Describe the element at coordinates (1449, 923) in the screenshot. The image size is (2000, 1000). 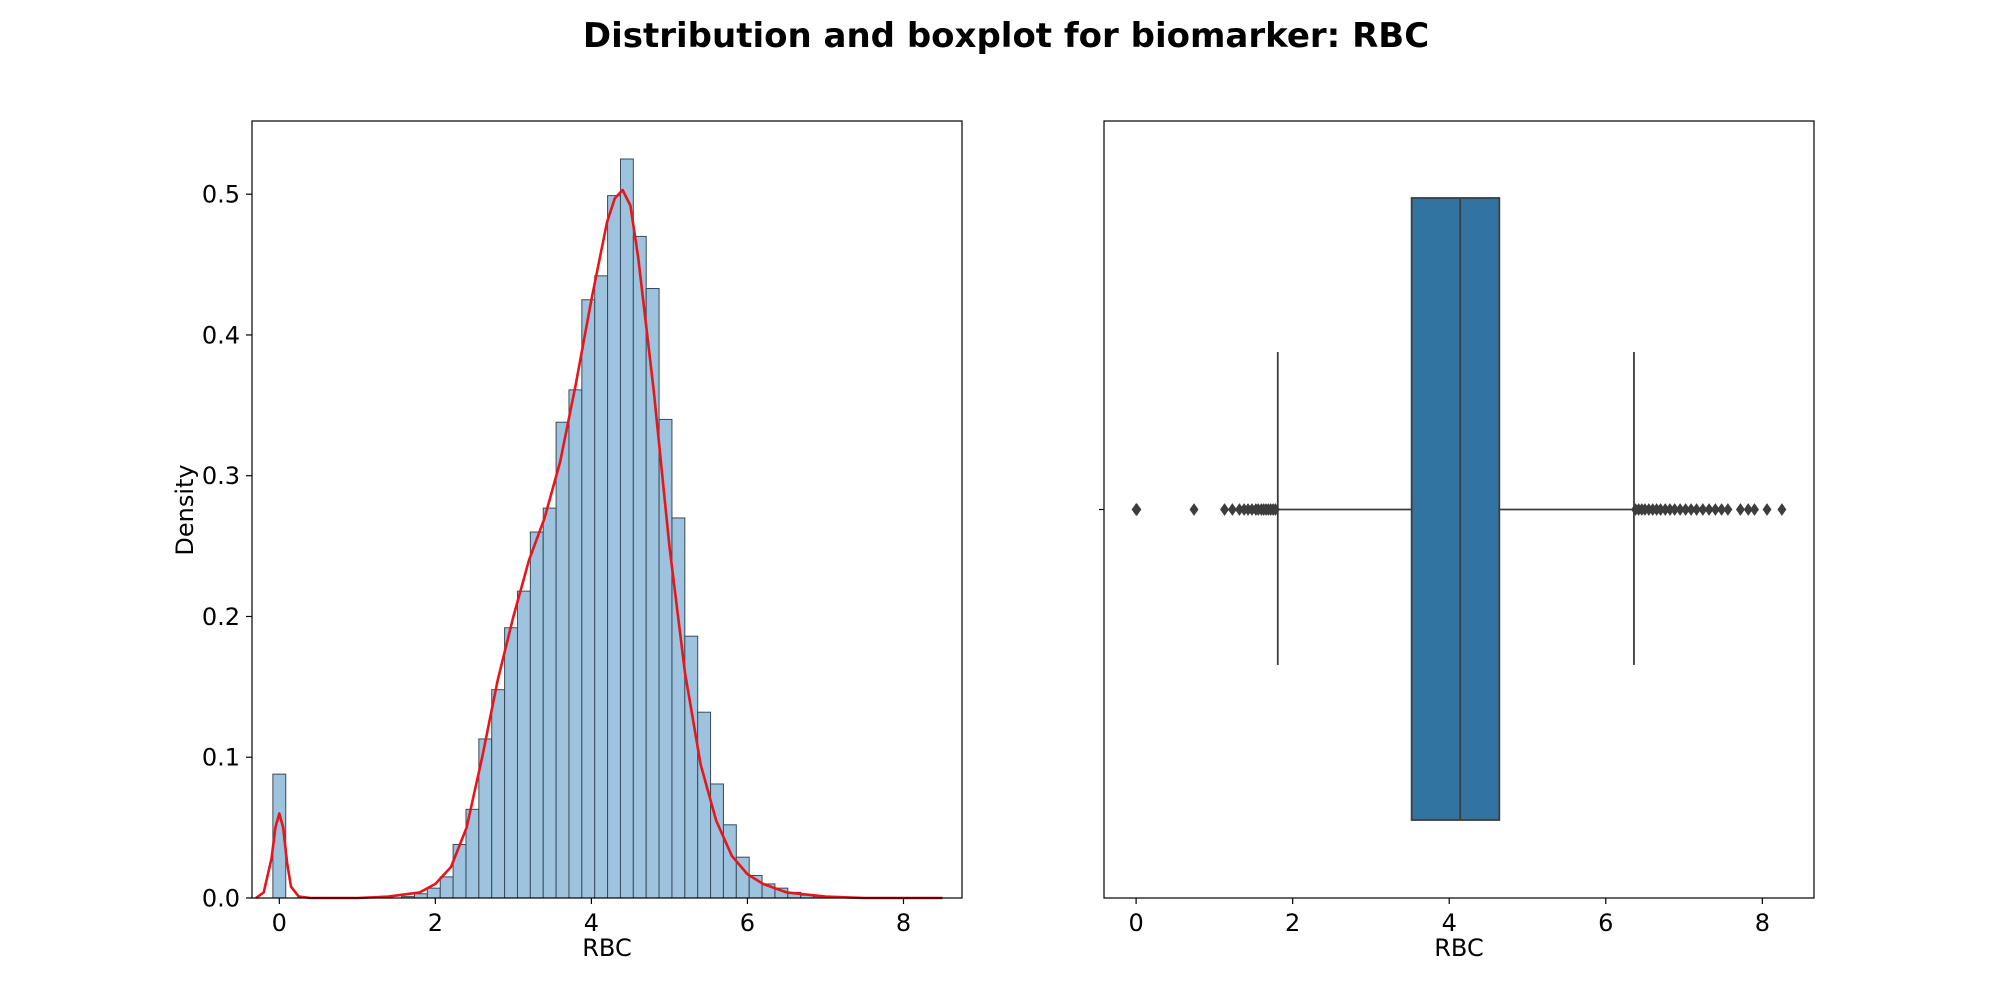
I see `boxplot-x-tick-label: 4` at that location.